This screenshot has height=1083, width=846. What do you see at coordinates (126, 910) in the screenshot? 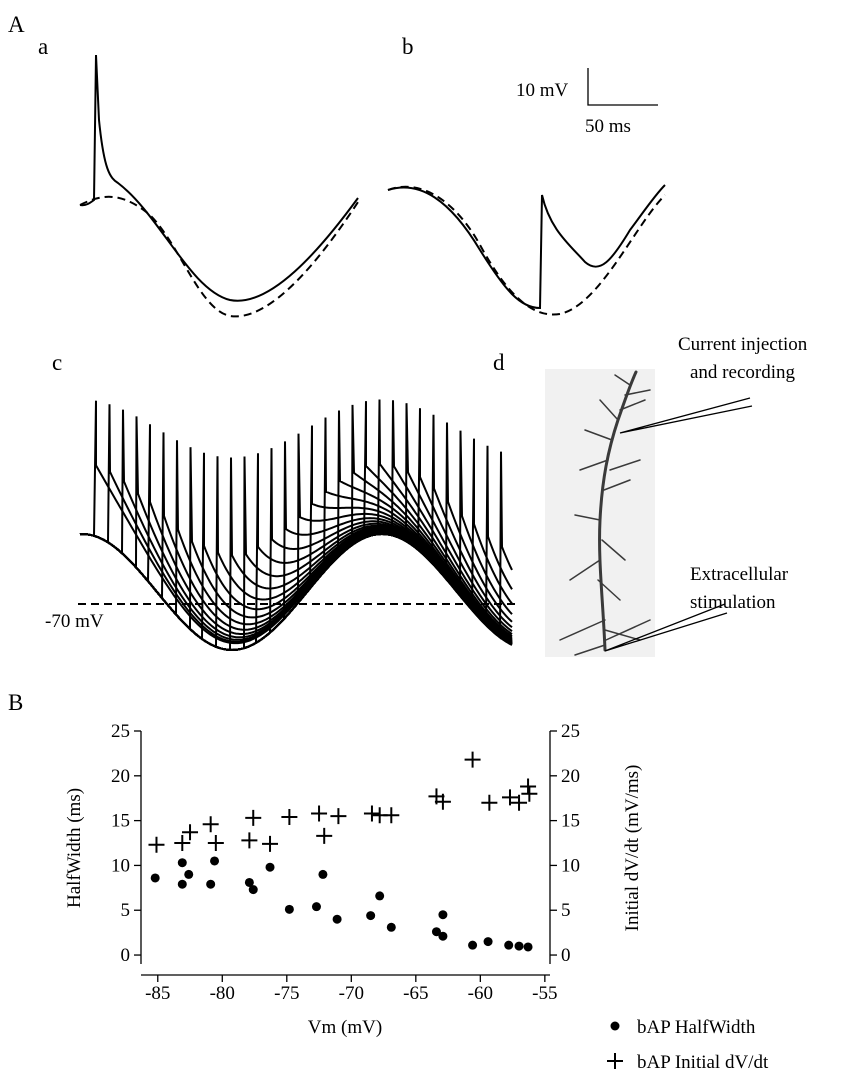
I see `y-tick-label: 5` at bounding box center [126, 910].